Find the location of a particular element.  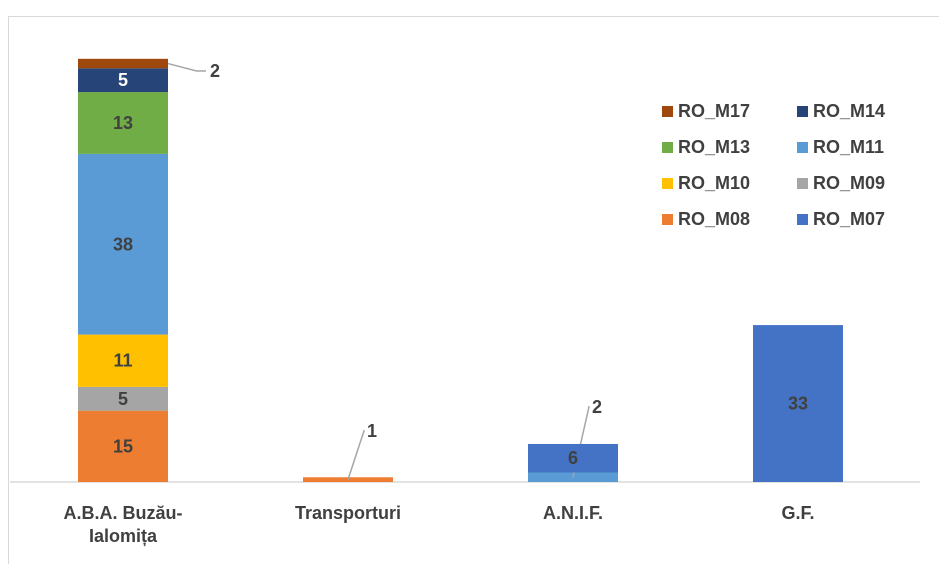

bar-segment-ro-m10-cat0 is located at coordinates (123, 360).